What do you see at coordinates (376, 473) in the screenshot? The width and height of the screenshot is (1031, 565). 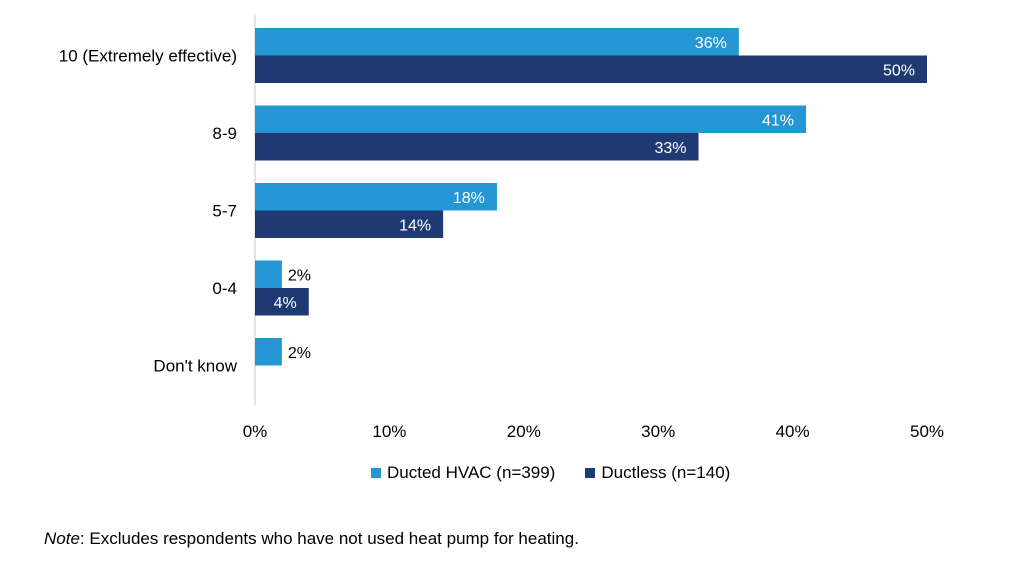 I see `legend-swatch-ducted` at bounding box center [376, 473].